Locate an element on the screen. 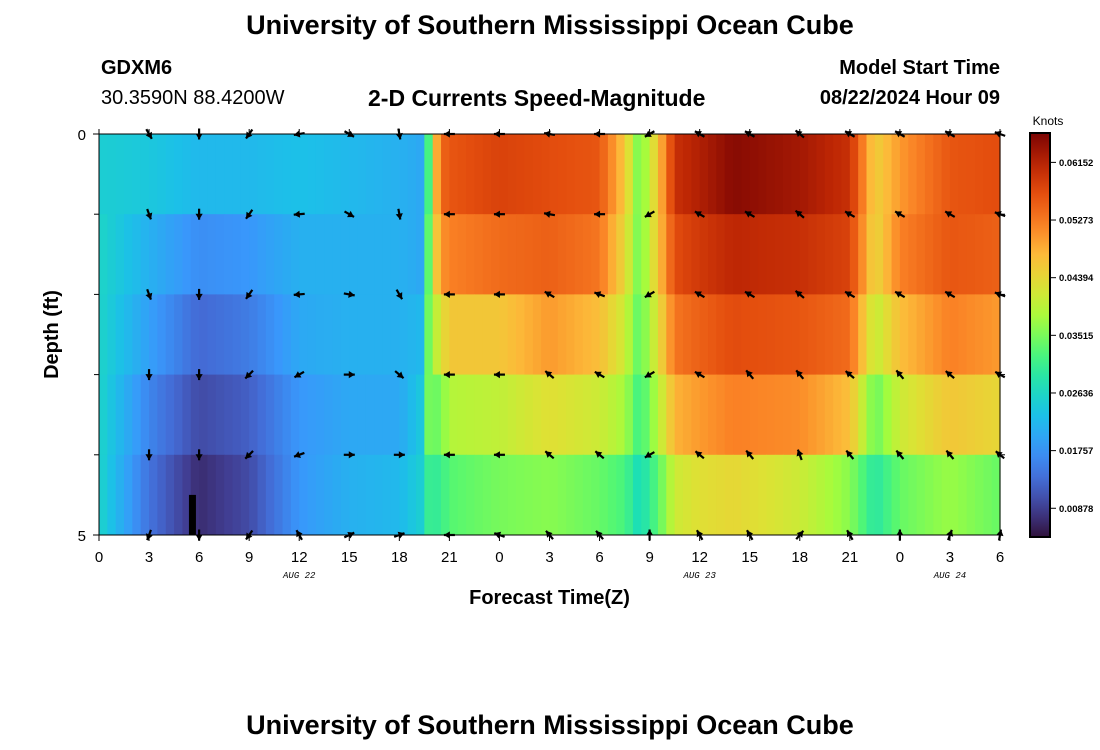  model-start-label: Model Start Time is located at coordinates (919, 68).